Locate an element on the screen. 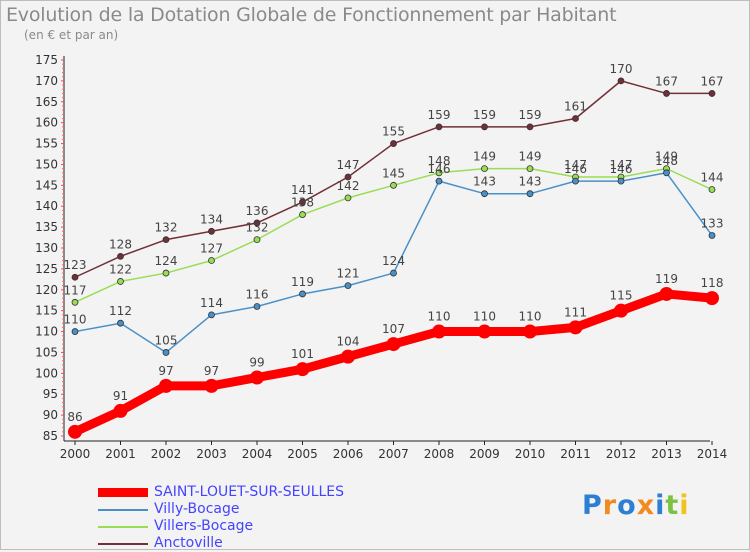  data-label: 142 is located at coordinates (348, 186).